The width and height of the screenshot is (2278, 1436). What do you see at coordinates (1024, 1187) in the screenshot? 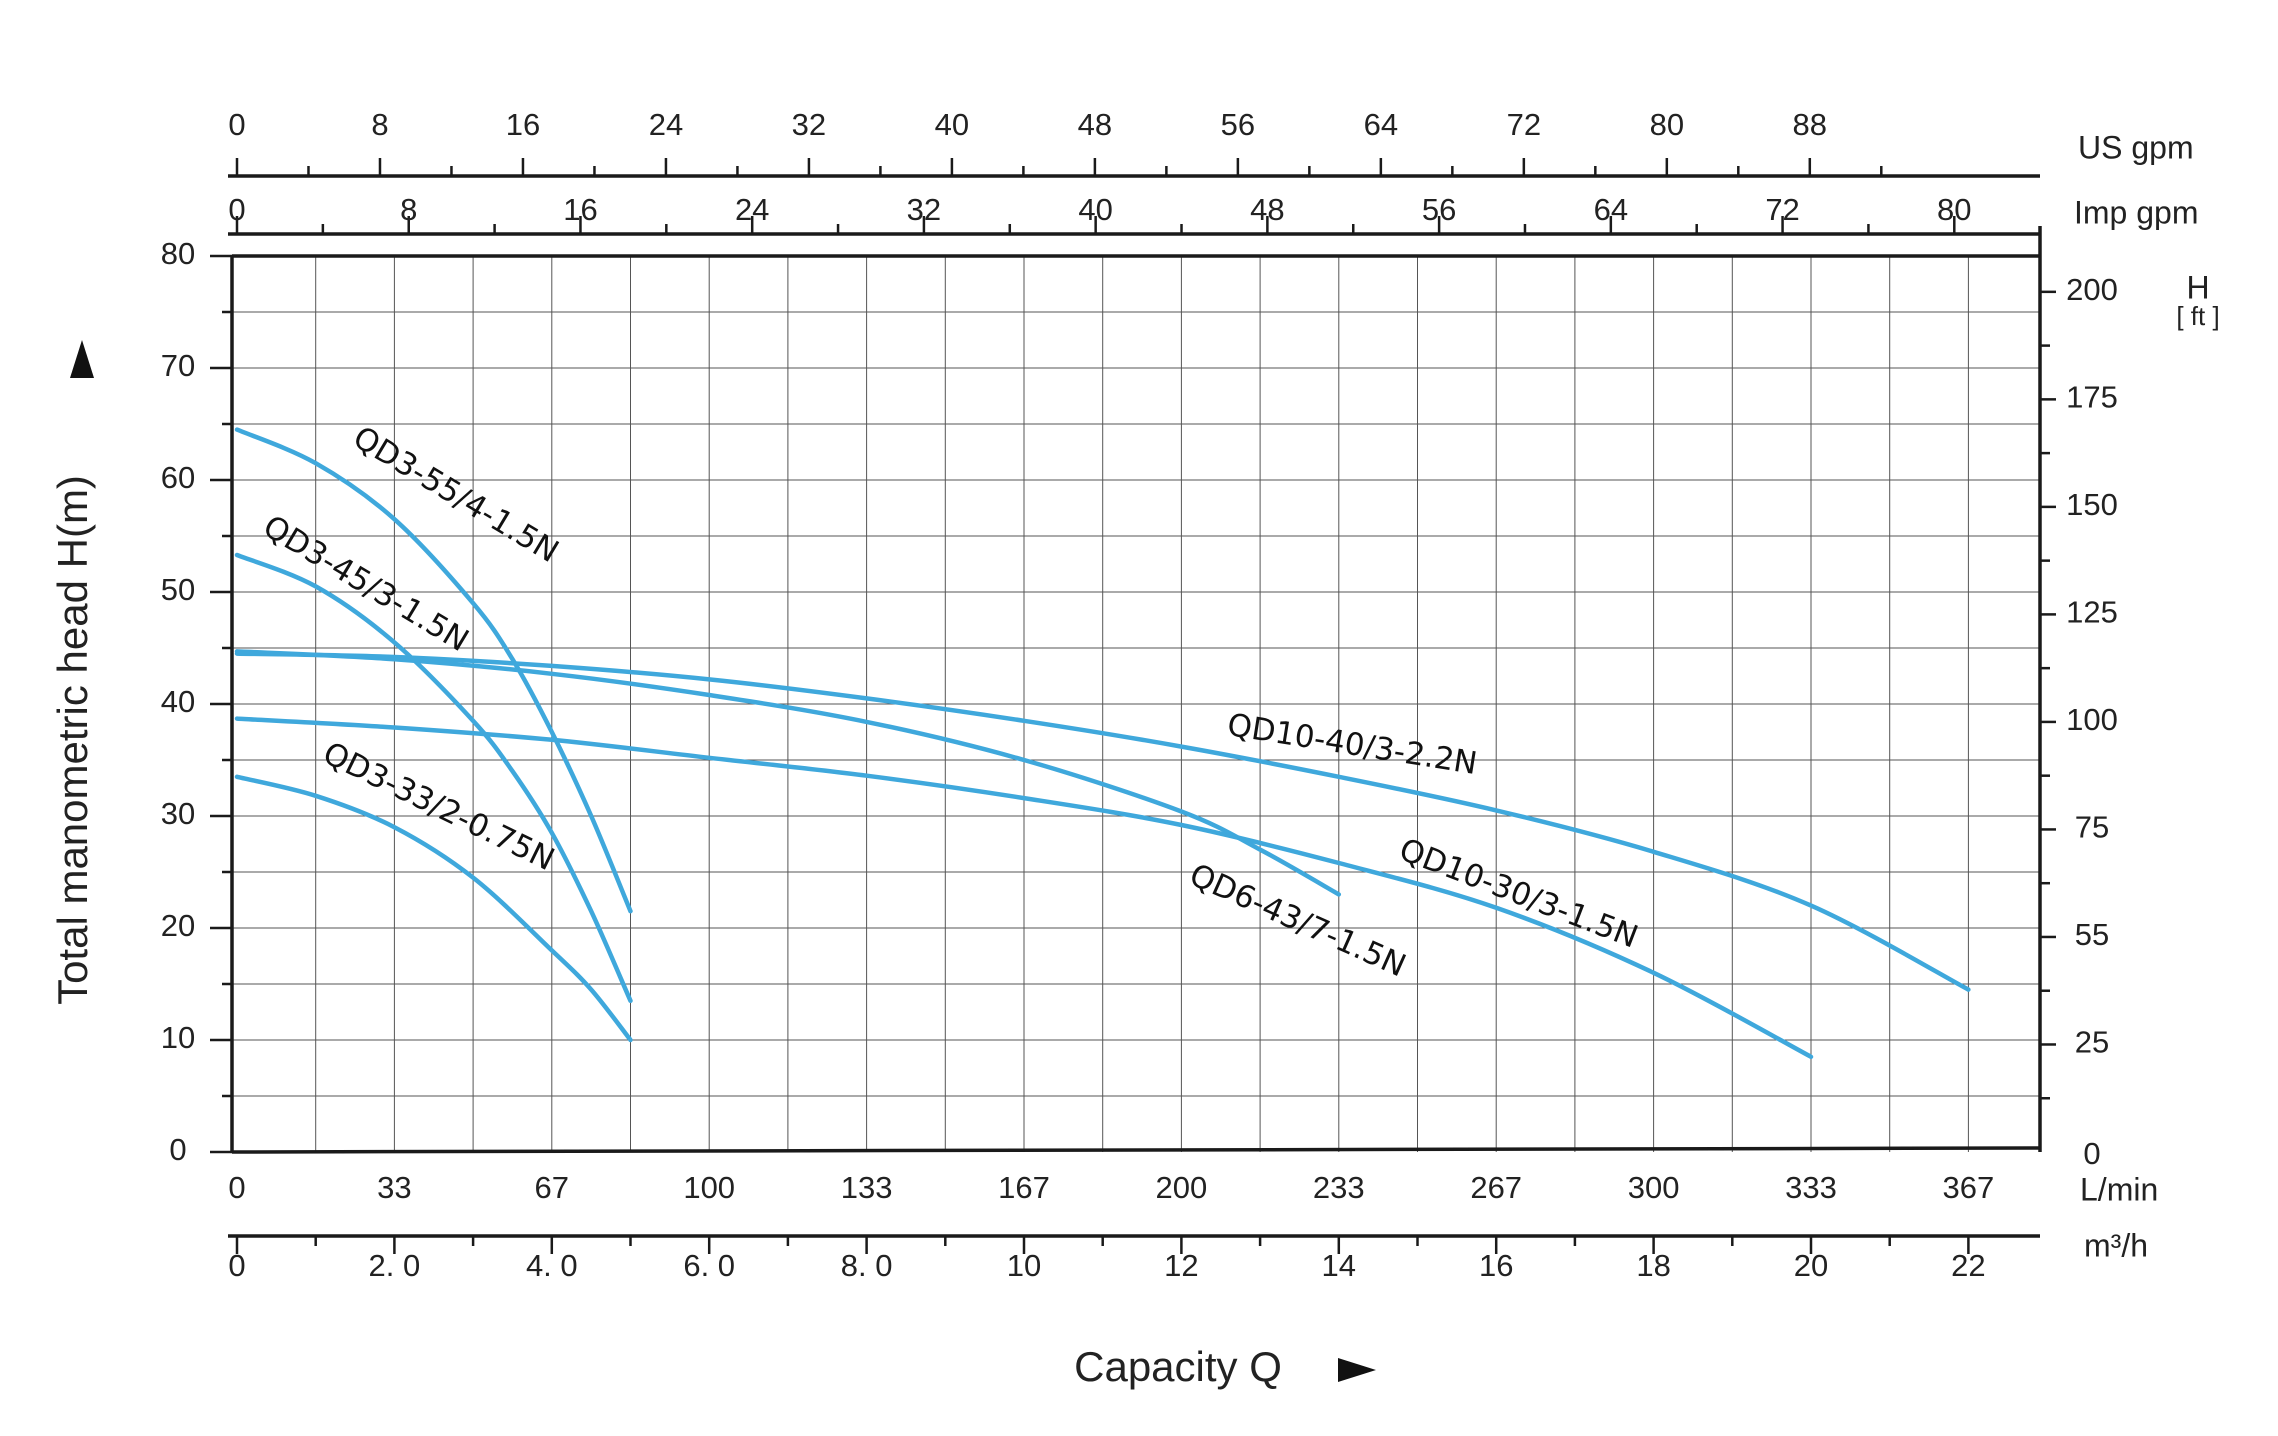
I see `lmin-tick-label: 167` at bounding box center [1024, 1187].